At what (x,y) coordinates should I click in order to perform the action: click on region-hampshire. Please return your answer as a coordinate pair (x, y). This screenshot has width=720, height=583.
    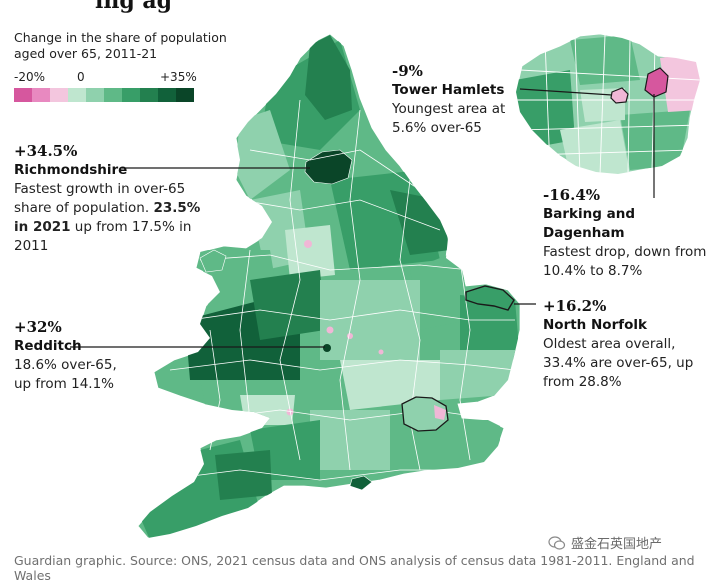
    Looking at the image, I should click on (350, 440).